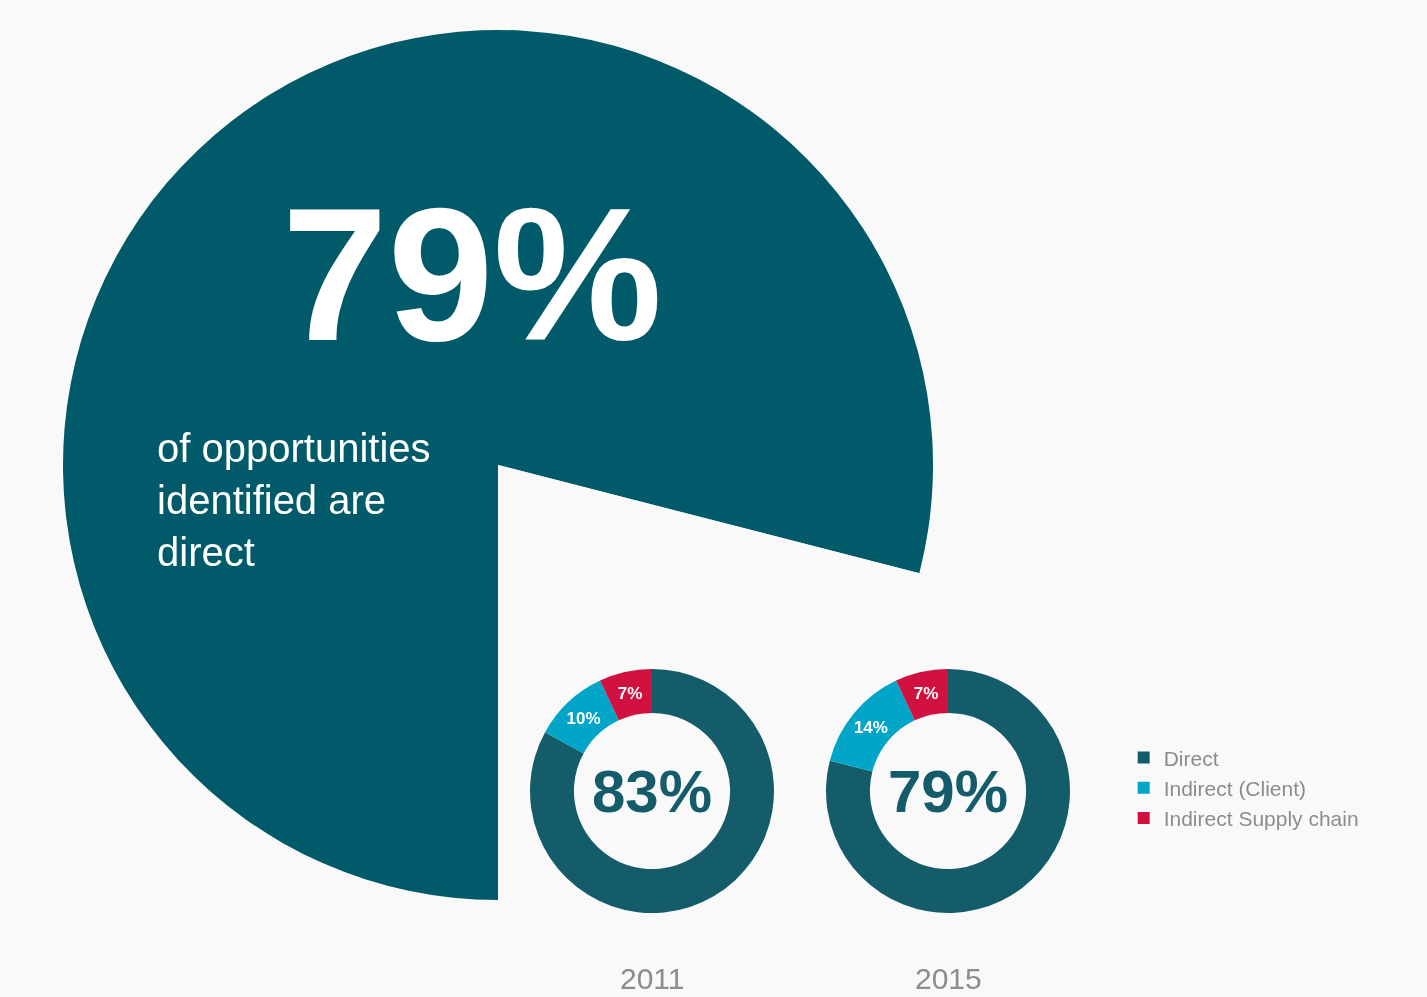 The width and height of the screenshot is (1427, 997). I want to click on text: 2011, so click(652, 978).